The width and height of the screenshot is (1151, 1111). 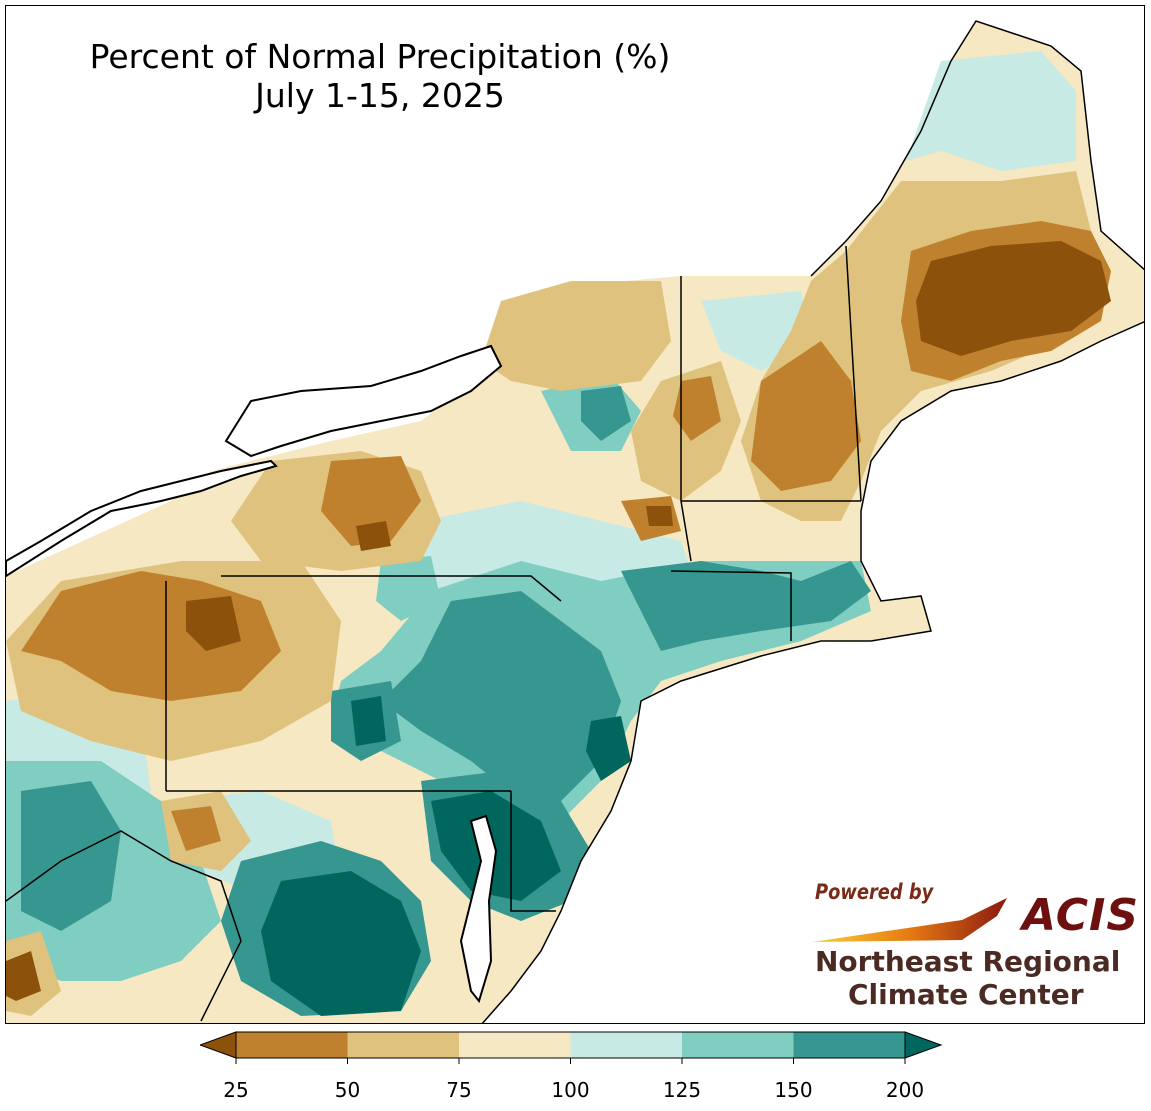 What do you see at coordinates (124, 926) in the screenshot?
I see `wv-border` at bounding box center [124, 926].